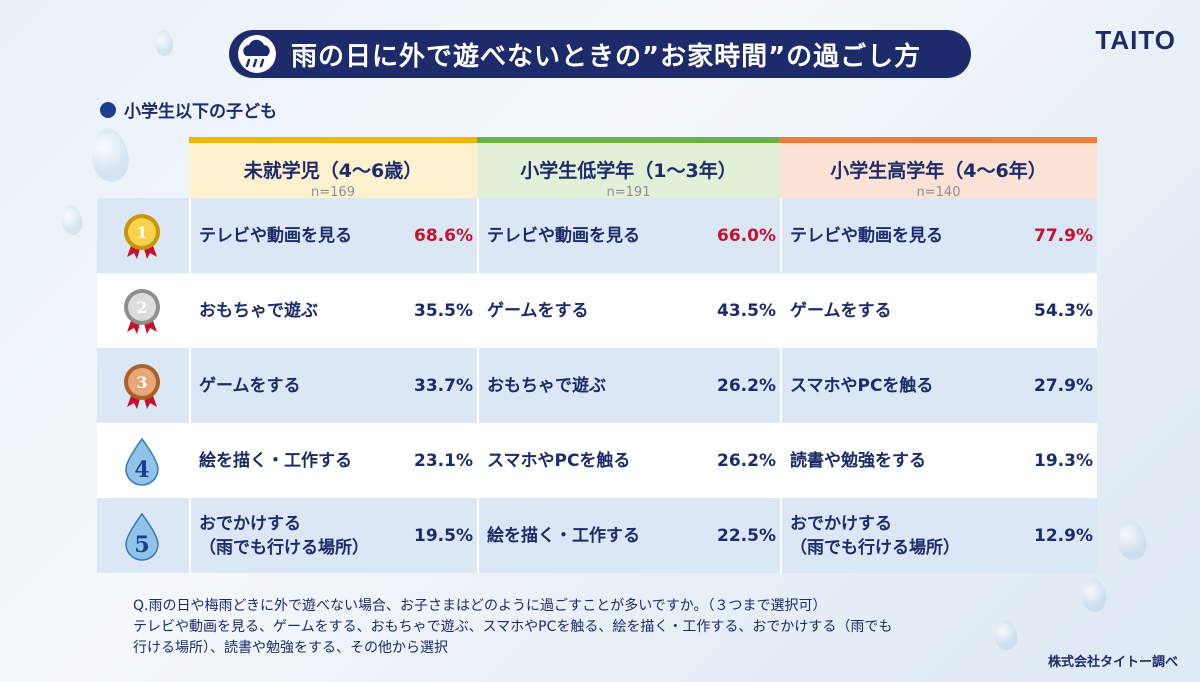  I want to click on column-header: 小学生高学年（4〜6年） n=140, so click(938, 168).